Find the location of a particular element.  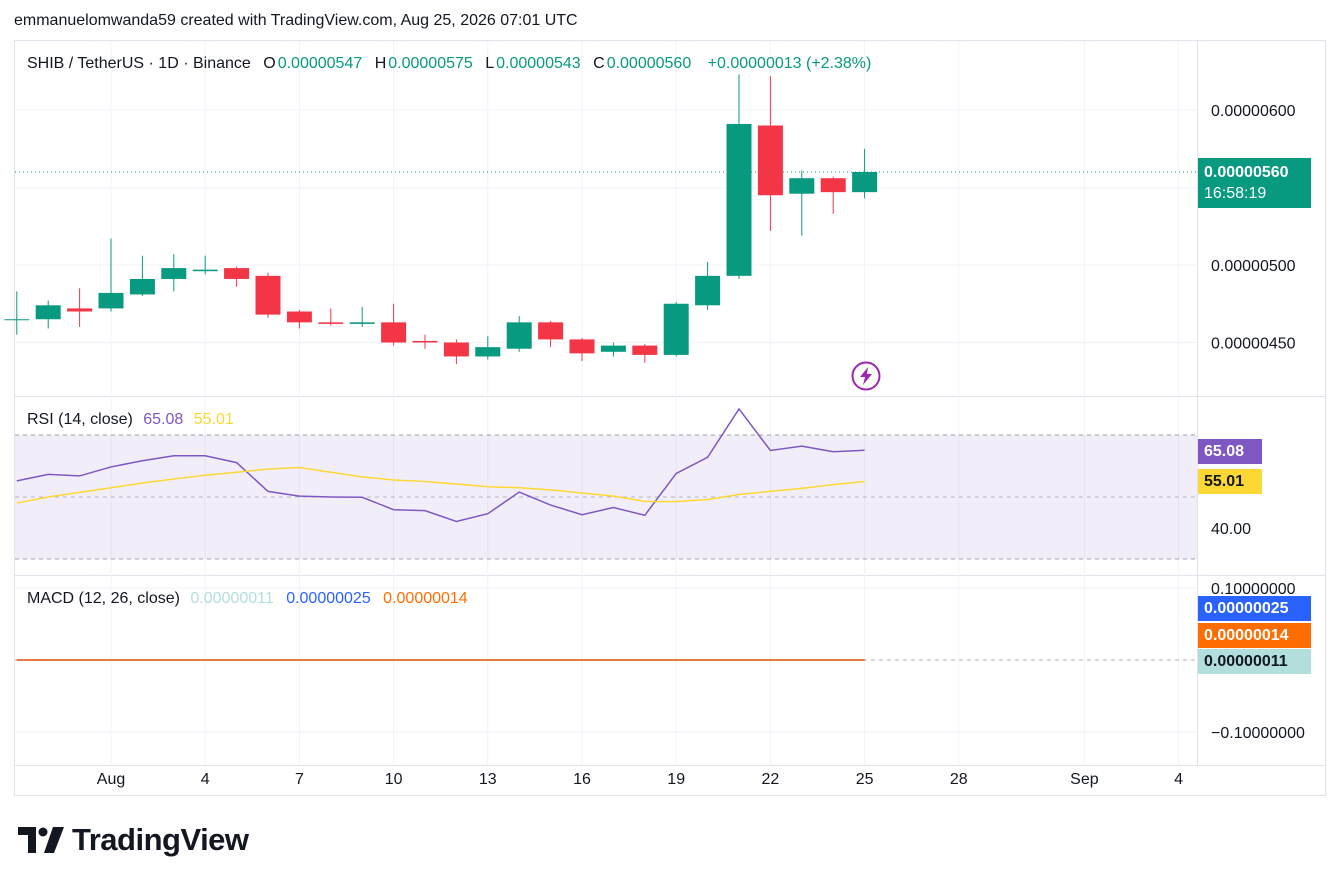

rsi-line is located at coordinates (440, 465).